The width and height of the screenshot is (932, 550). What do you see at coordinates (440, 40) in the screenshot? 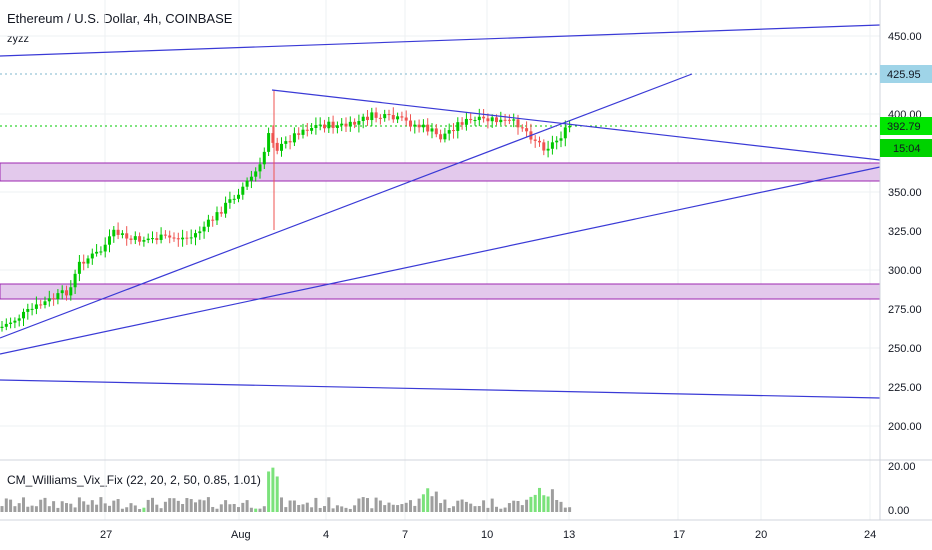
I see `trendline-top-channel` at bounding box center [440, 40].